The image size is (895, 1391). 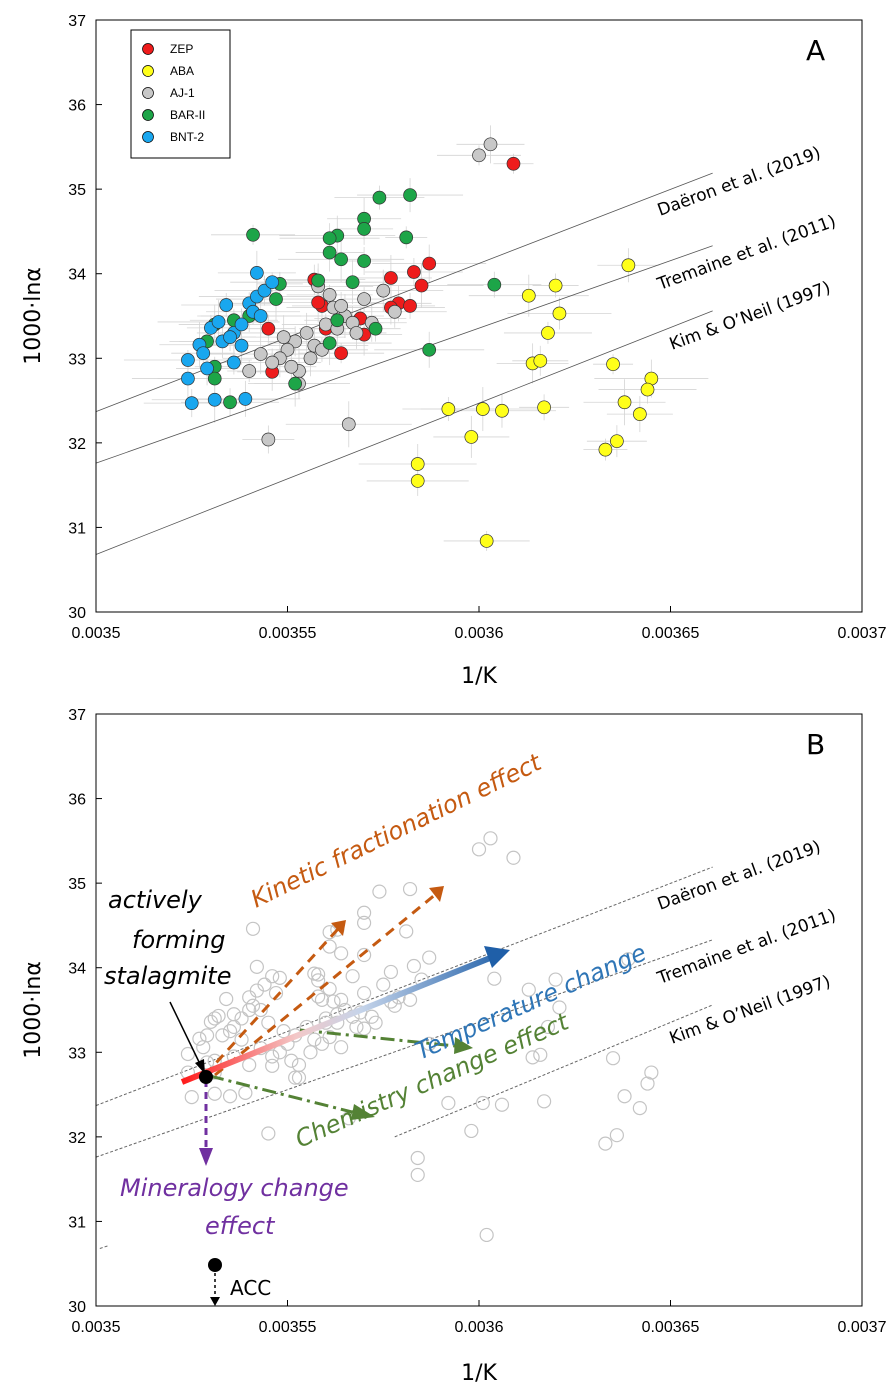 I want to click on mineralogy-arrowhead, so click(x=206, y=1157).